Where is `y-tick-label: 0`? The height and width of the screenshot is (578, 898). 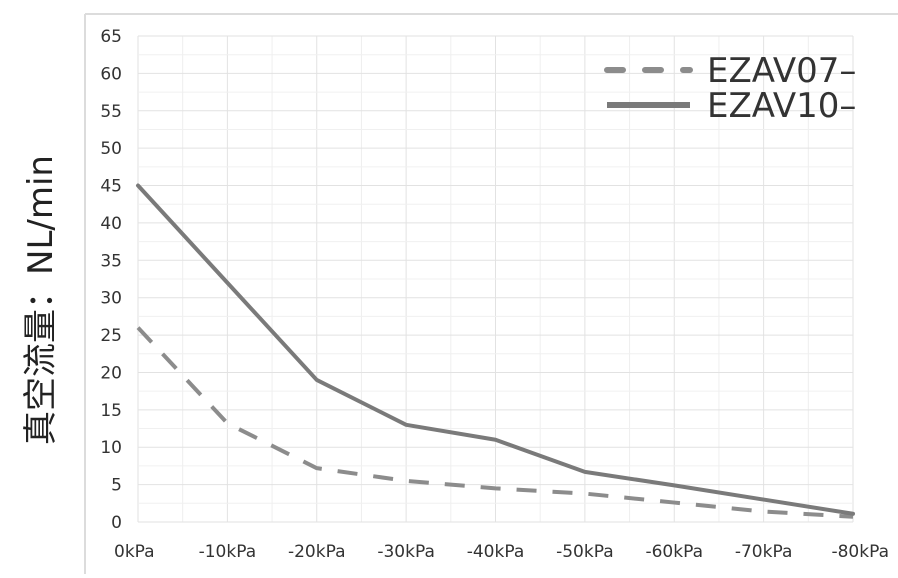
y-tick-label: 0 is located at coordinates (116, 523).